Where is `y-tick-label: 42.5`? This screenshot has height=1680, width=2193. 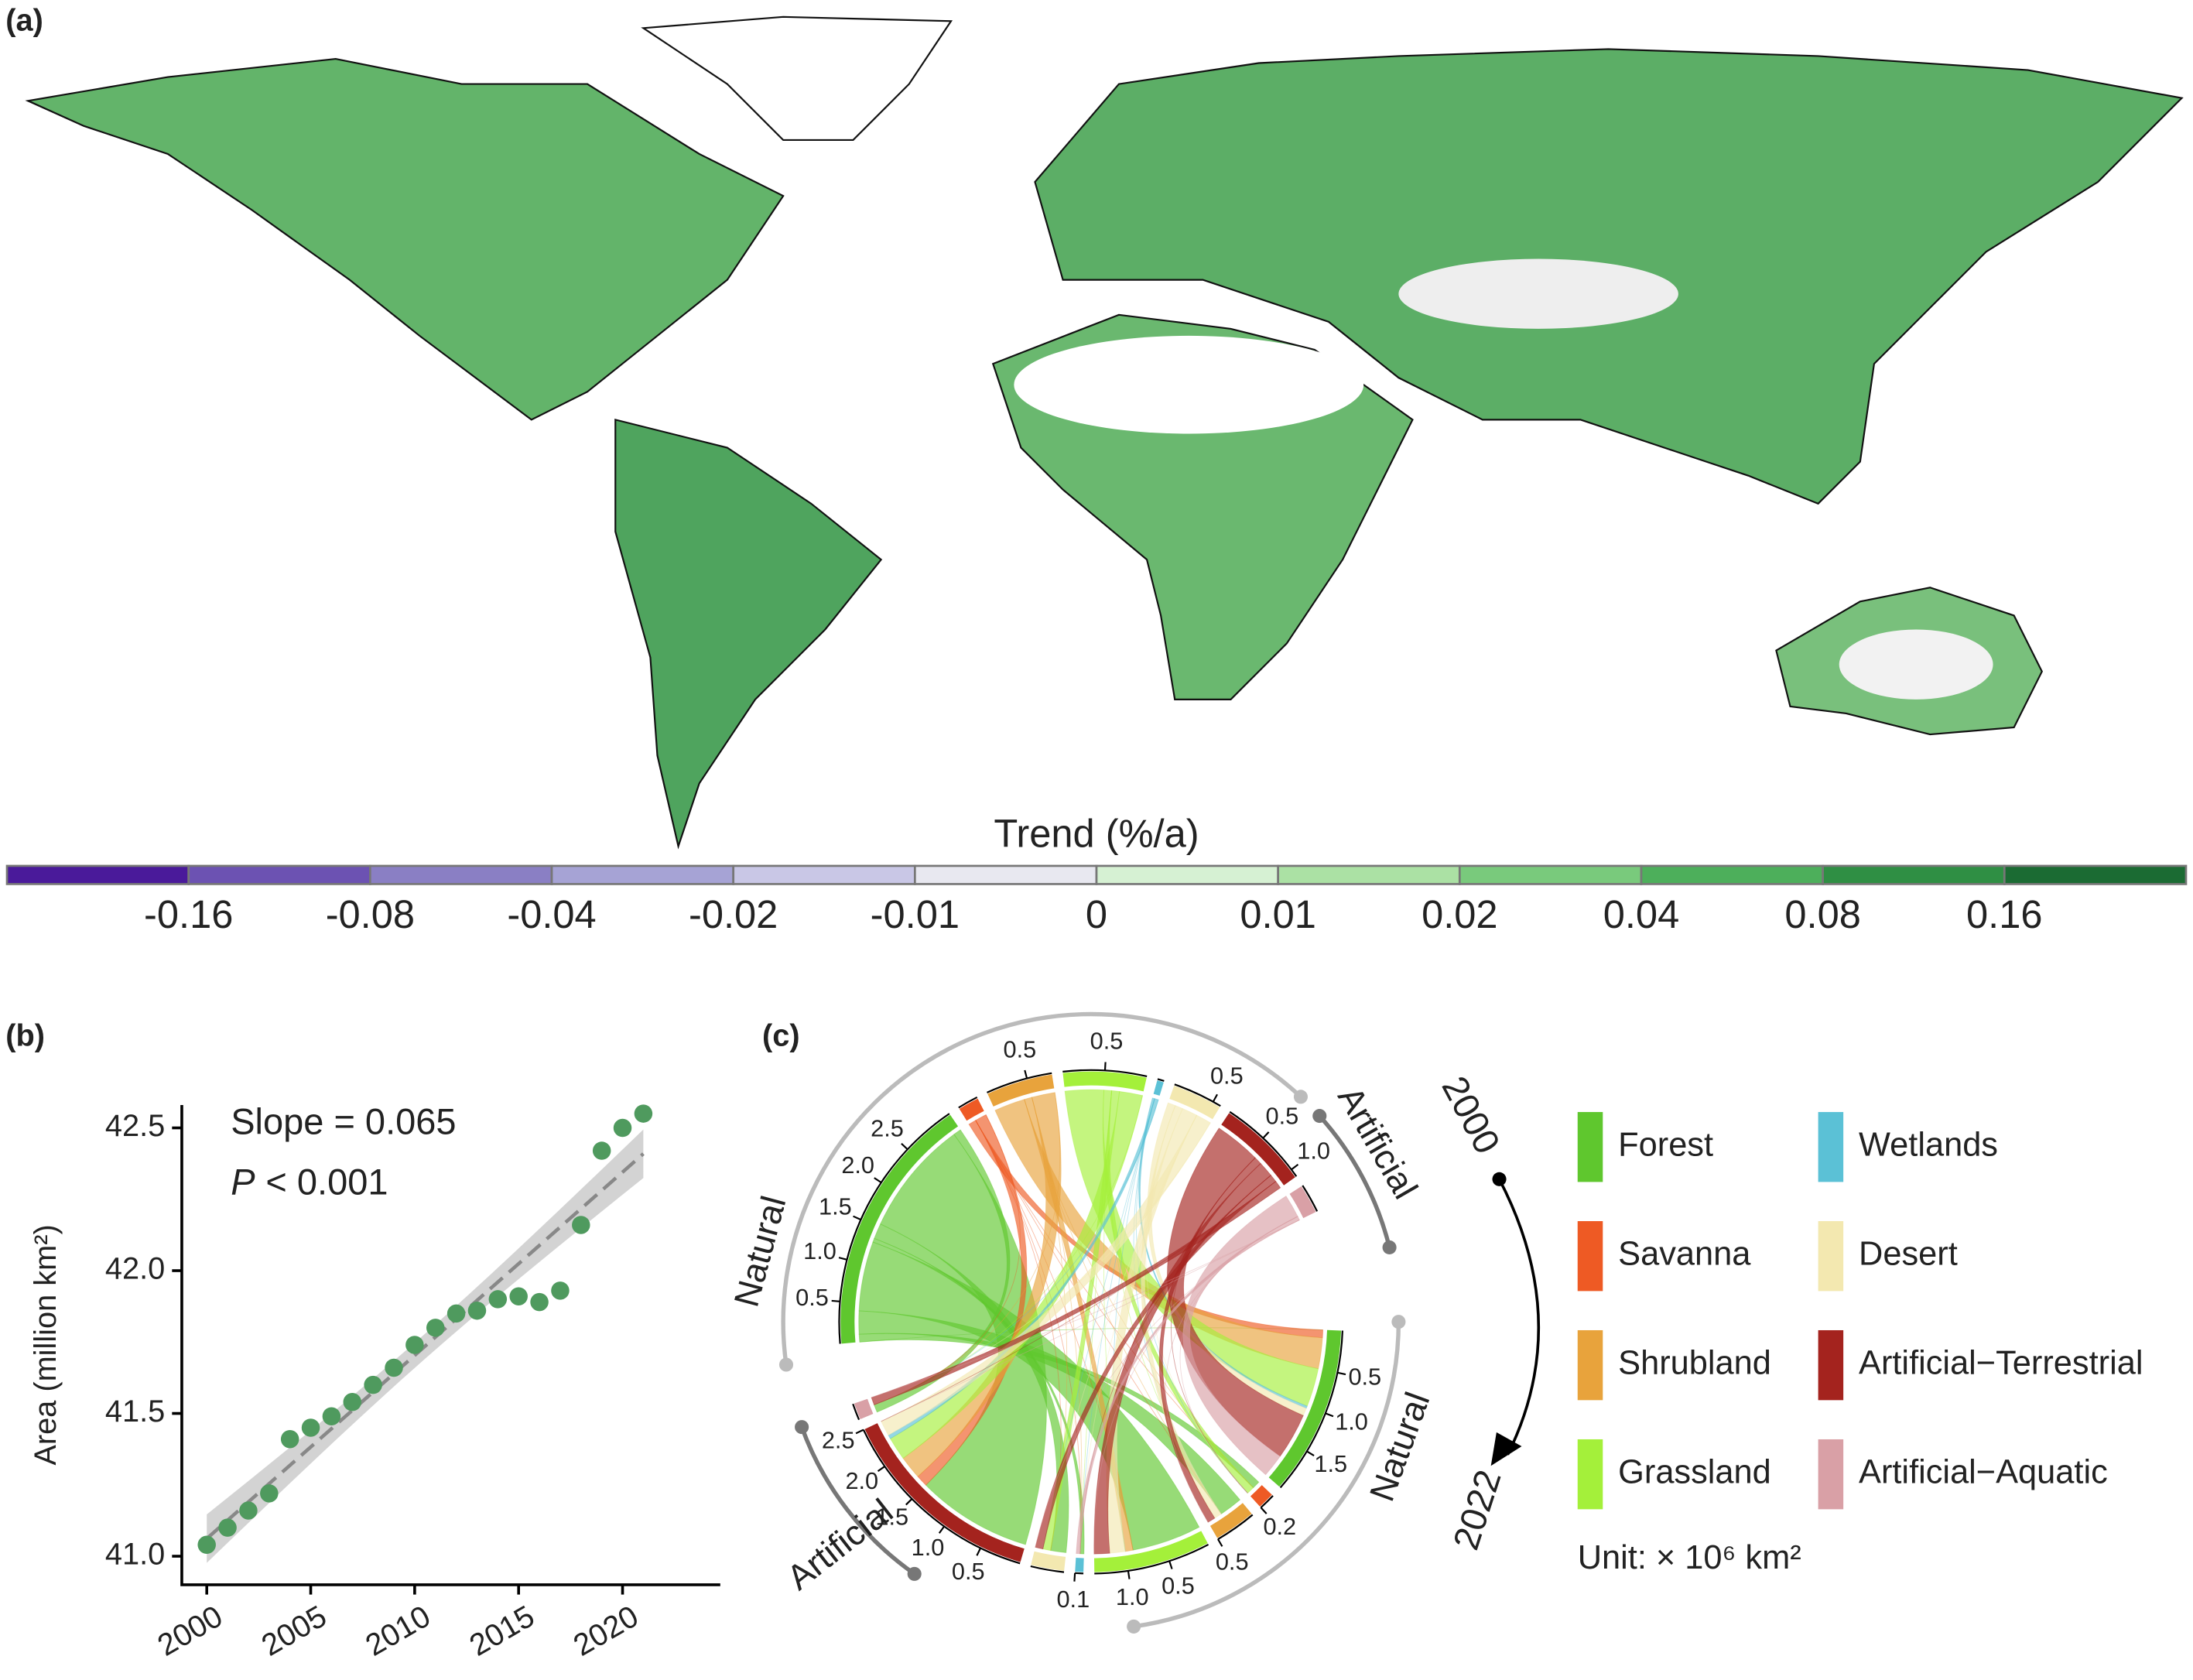 y-tick-label: 42.5 is located at coordinates (135, 1126).